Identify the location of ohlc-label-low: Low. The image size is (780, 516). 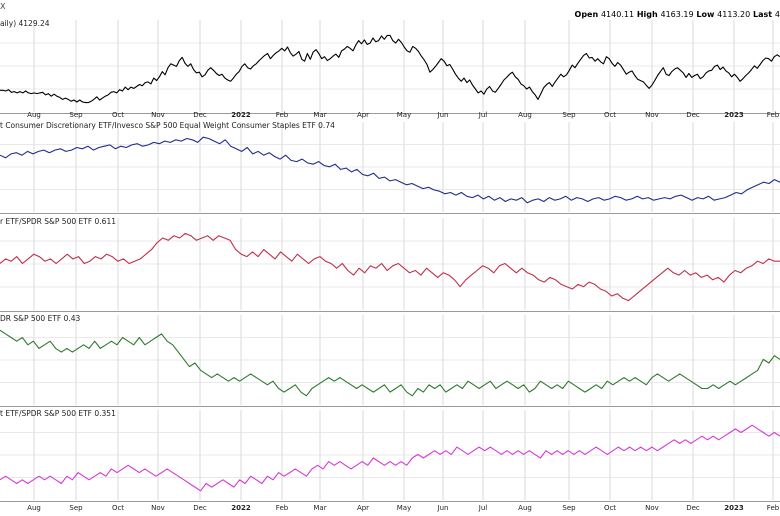
(706, 14).